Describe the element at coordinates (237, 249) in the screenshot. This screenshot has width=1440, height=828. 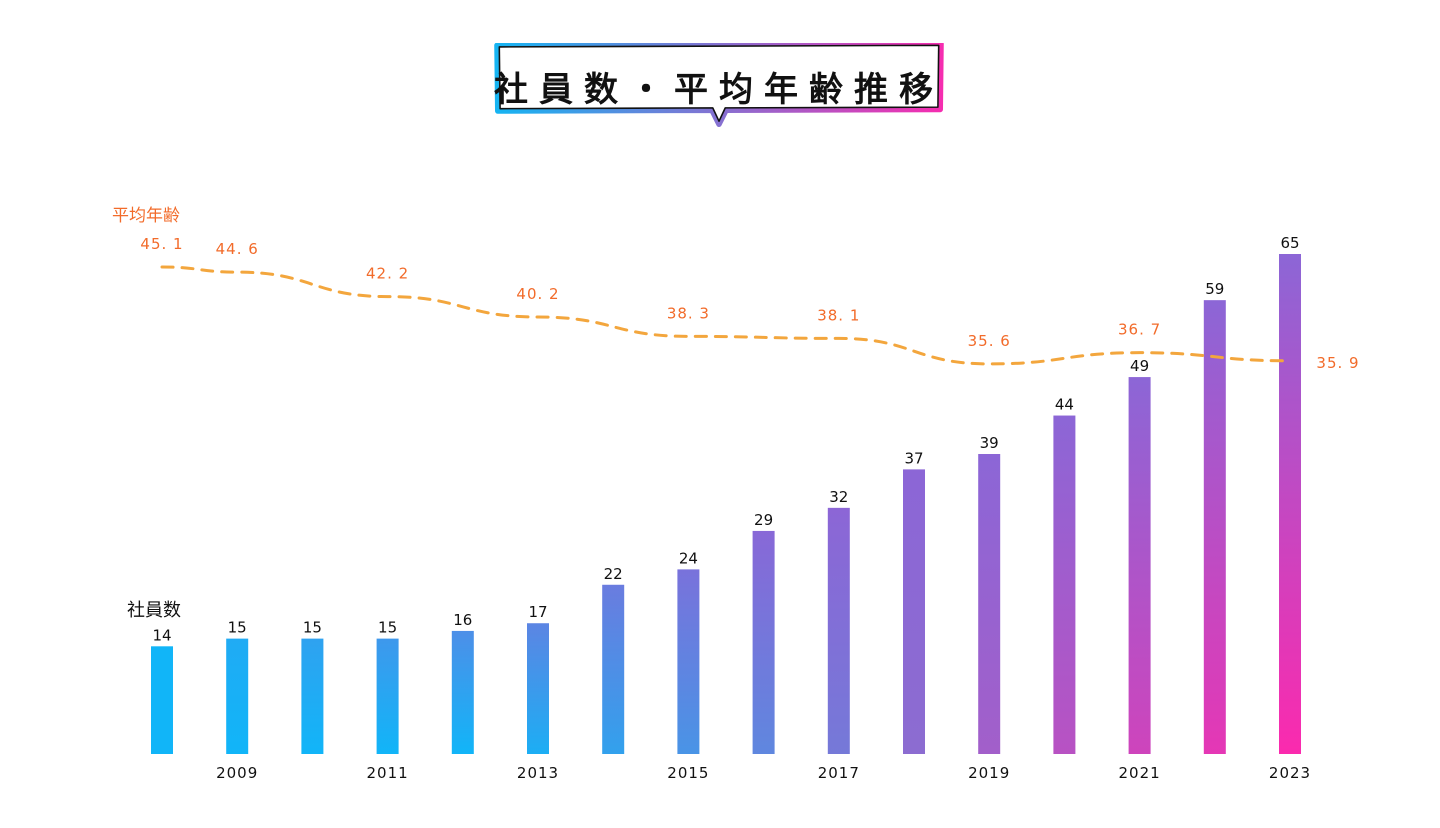
I see `average-age-value-label: 44. 6` at that location.